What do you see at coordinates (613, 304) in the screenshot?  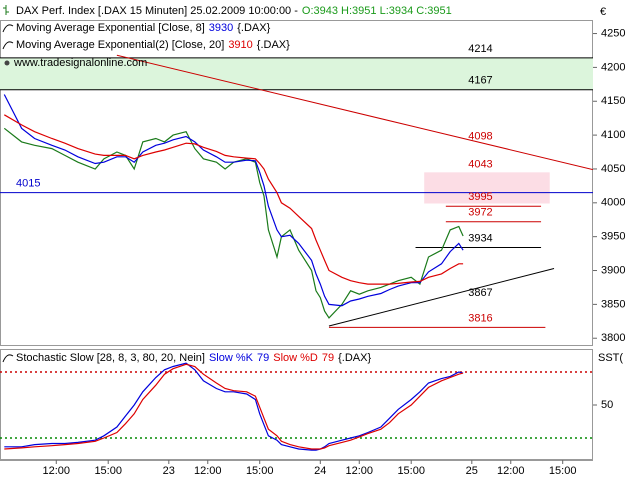 I see `y-tick-label: 3850` at bounding box center [613, 304].